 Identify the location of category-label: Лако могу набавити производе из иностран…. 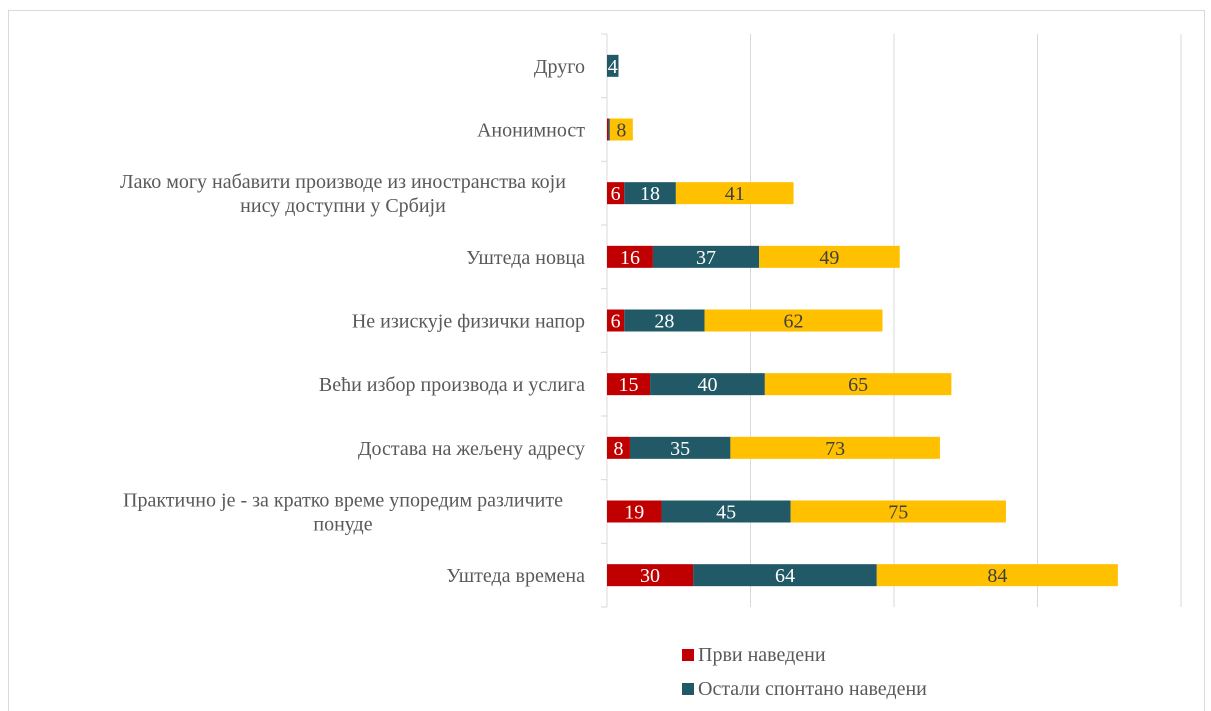
(343, 194).